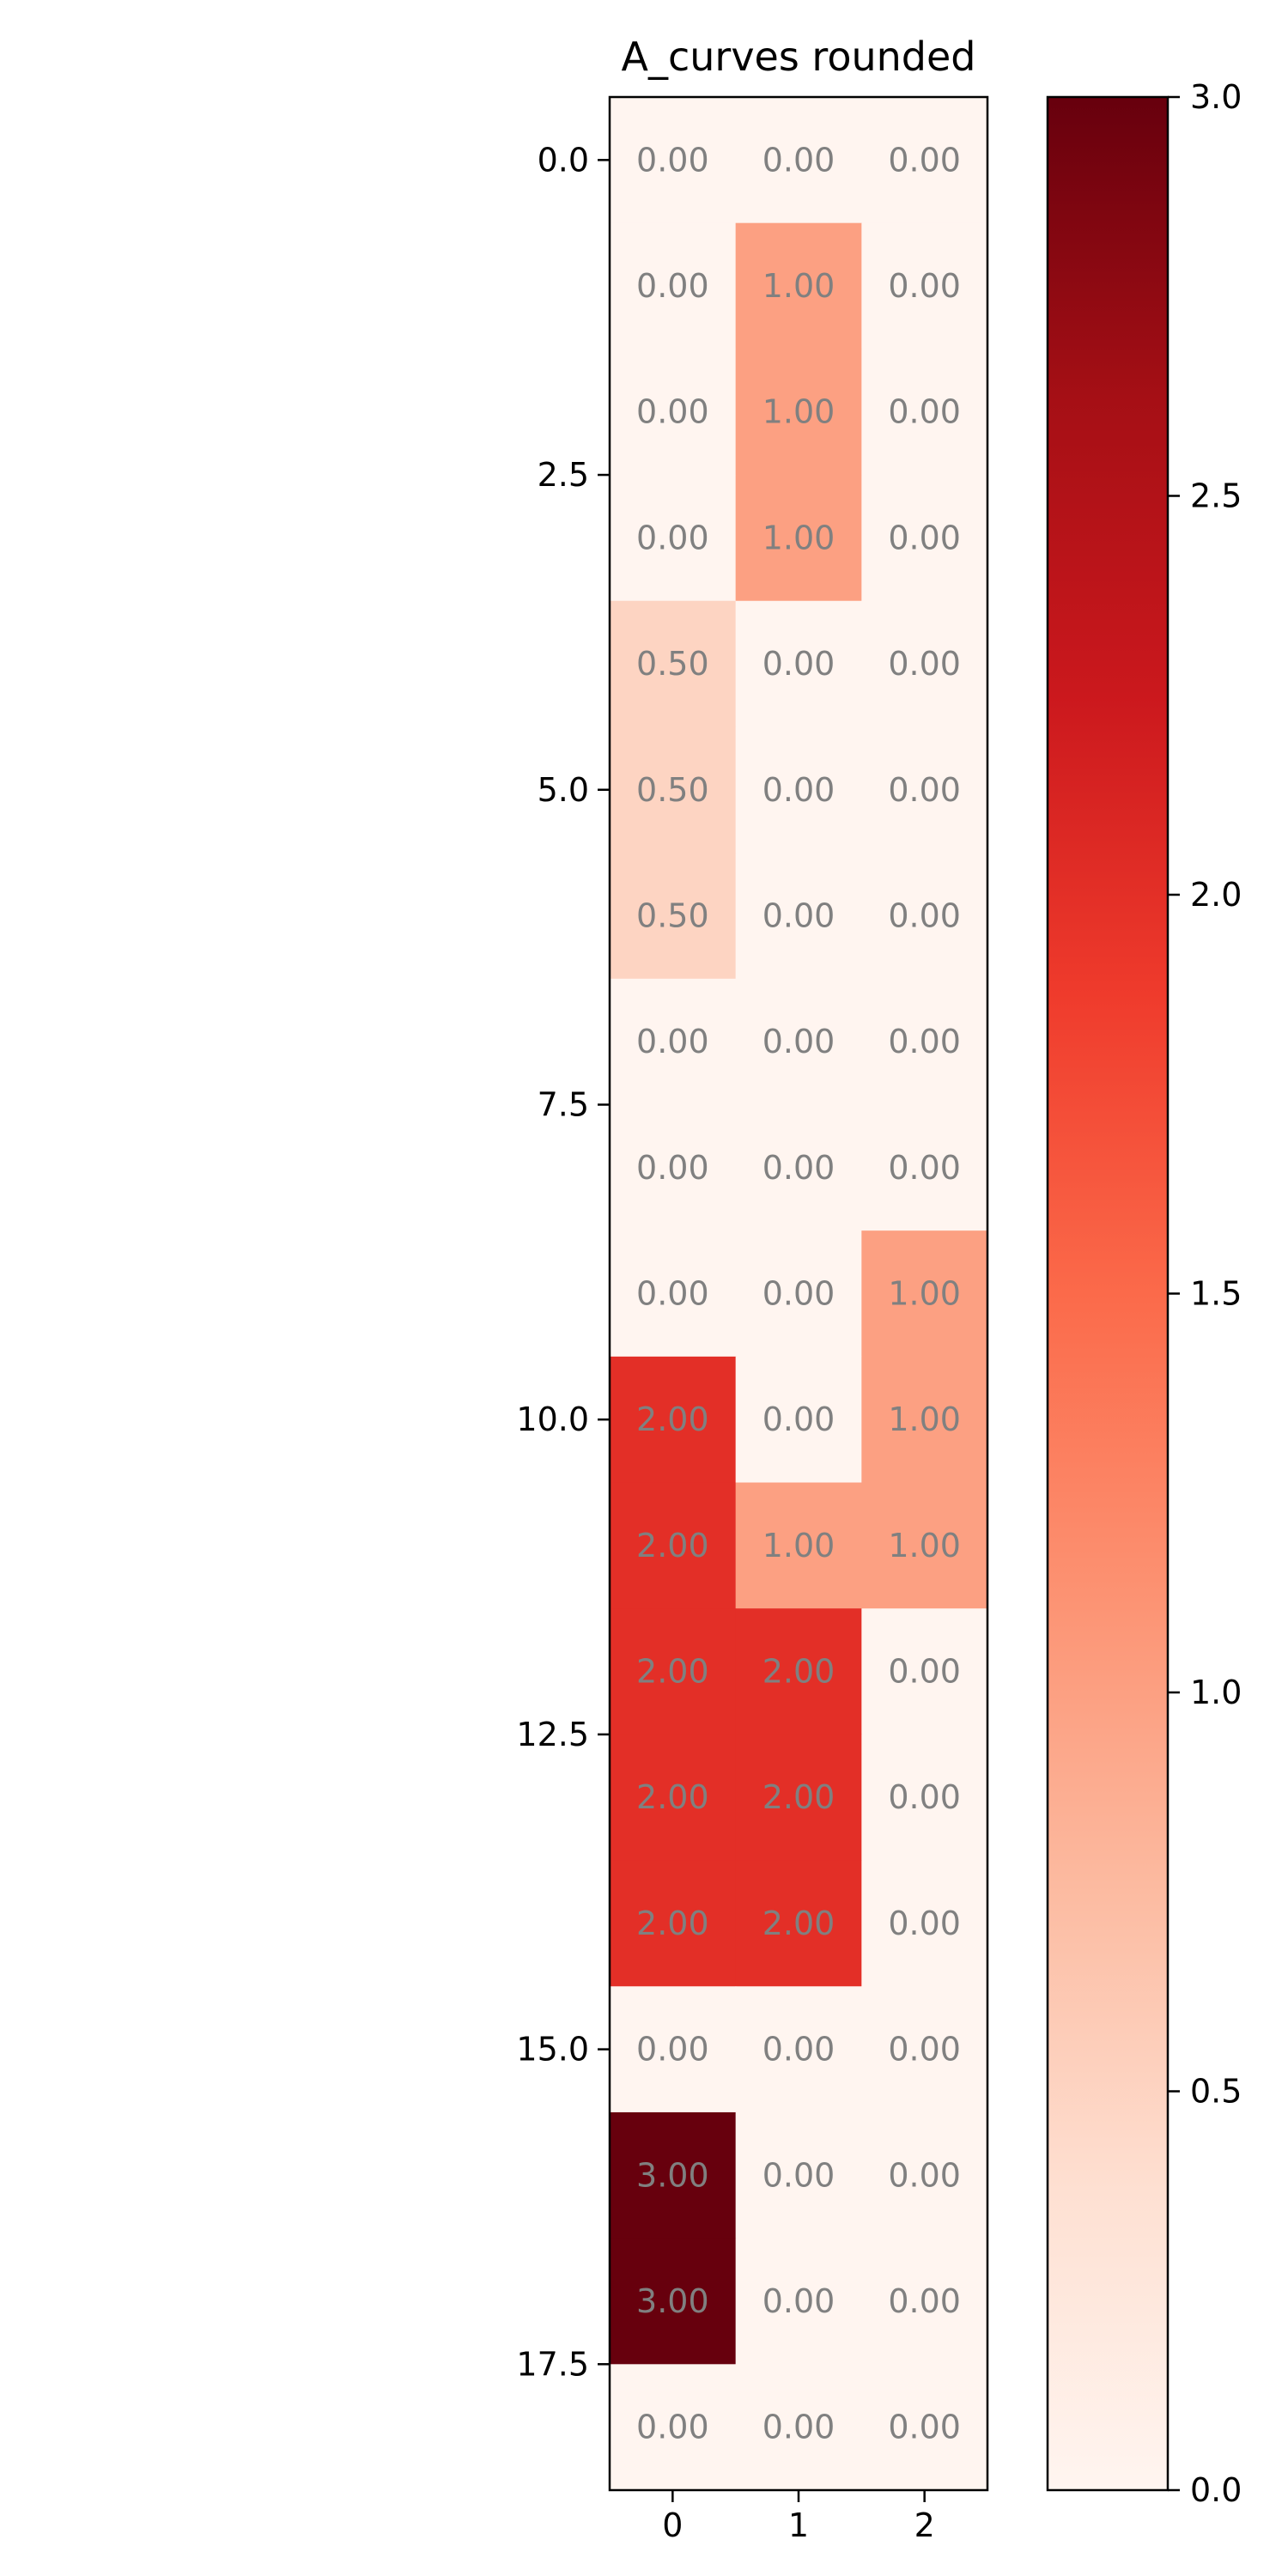 The width and height of the screenshot is (1288, 2576). What do you see at coordinates (1216, 2490) in the screenshot?
I see `colorbar-tick-label: 0.0` at bounding box center [1216, 2490].